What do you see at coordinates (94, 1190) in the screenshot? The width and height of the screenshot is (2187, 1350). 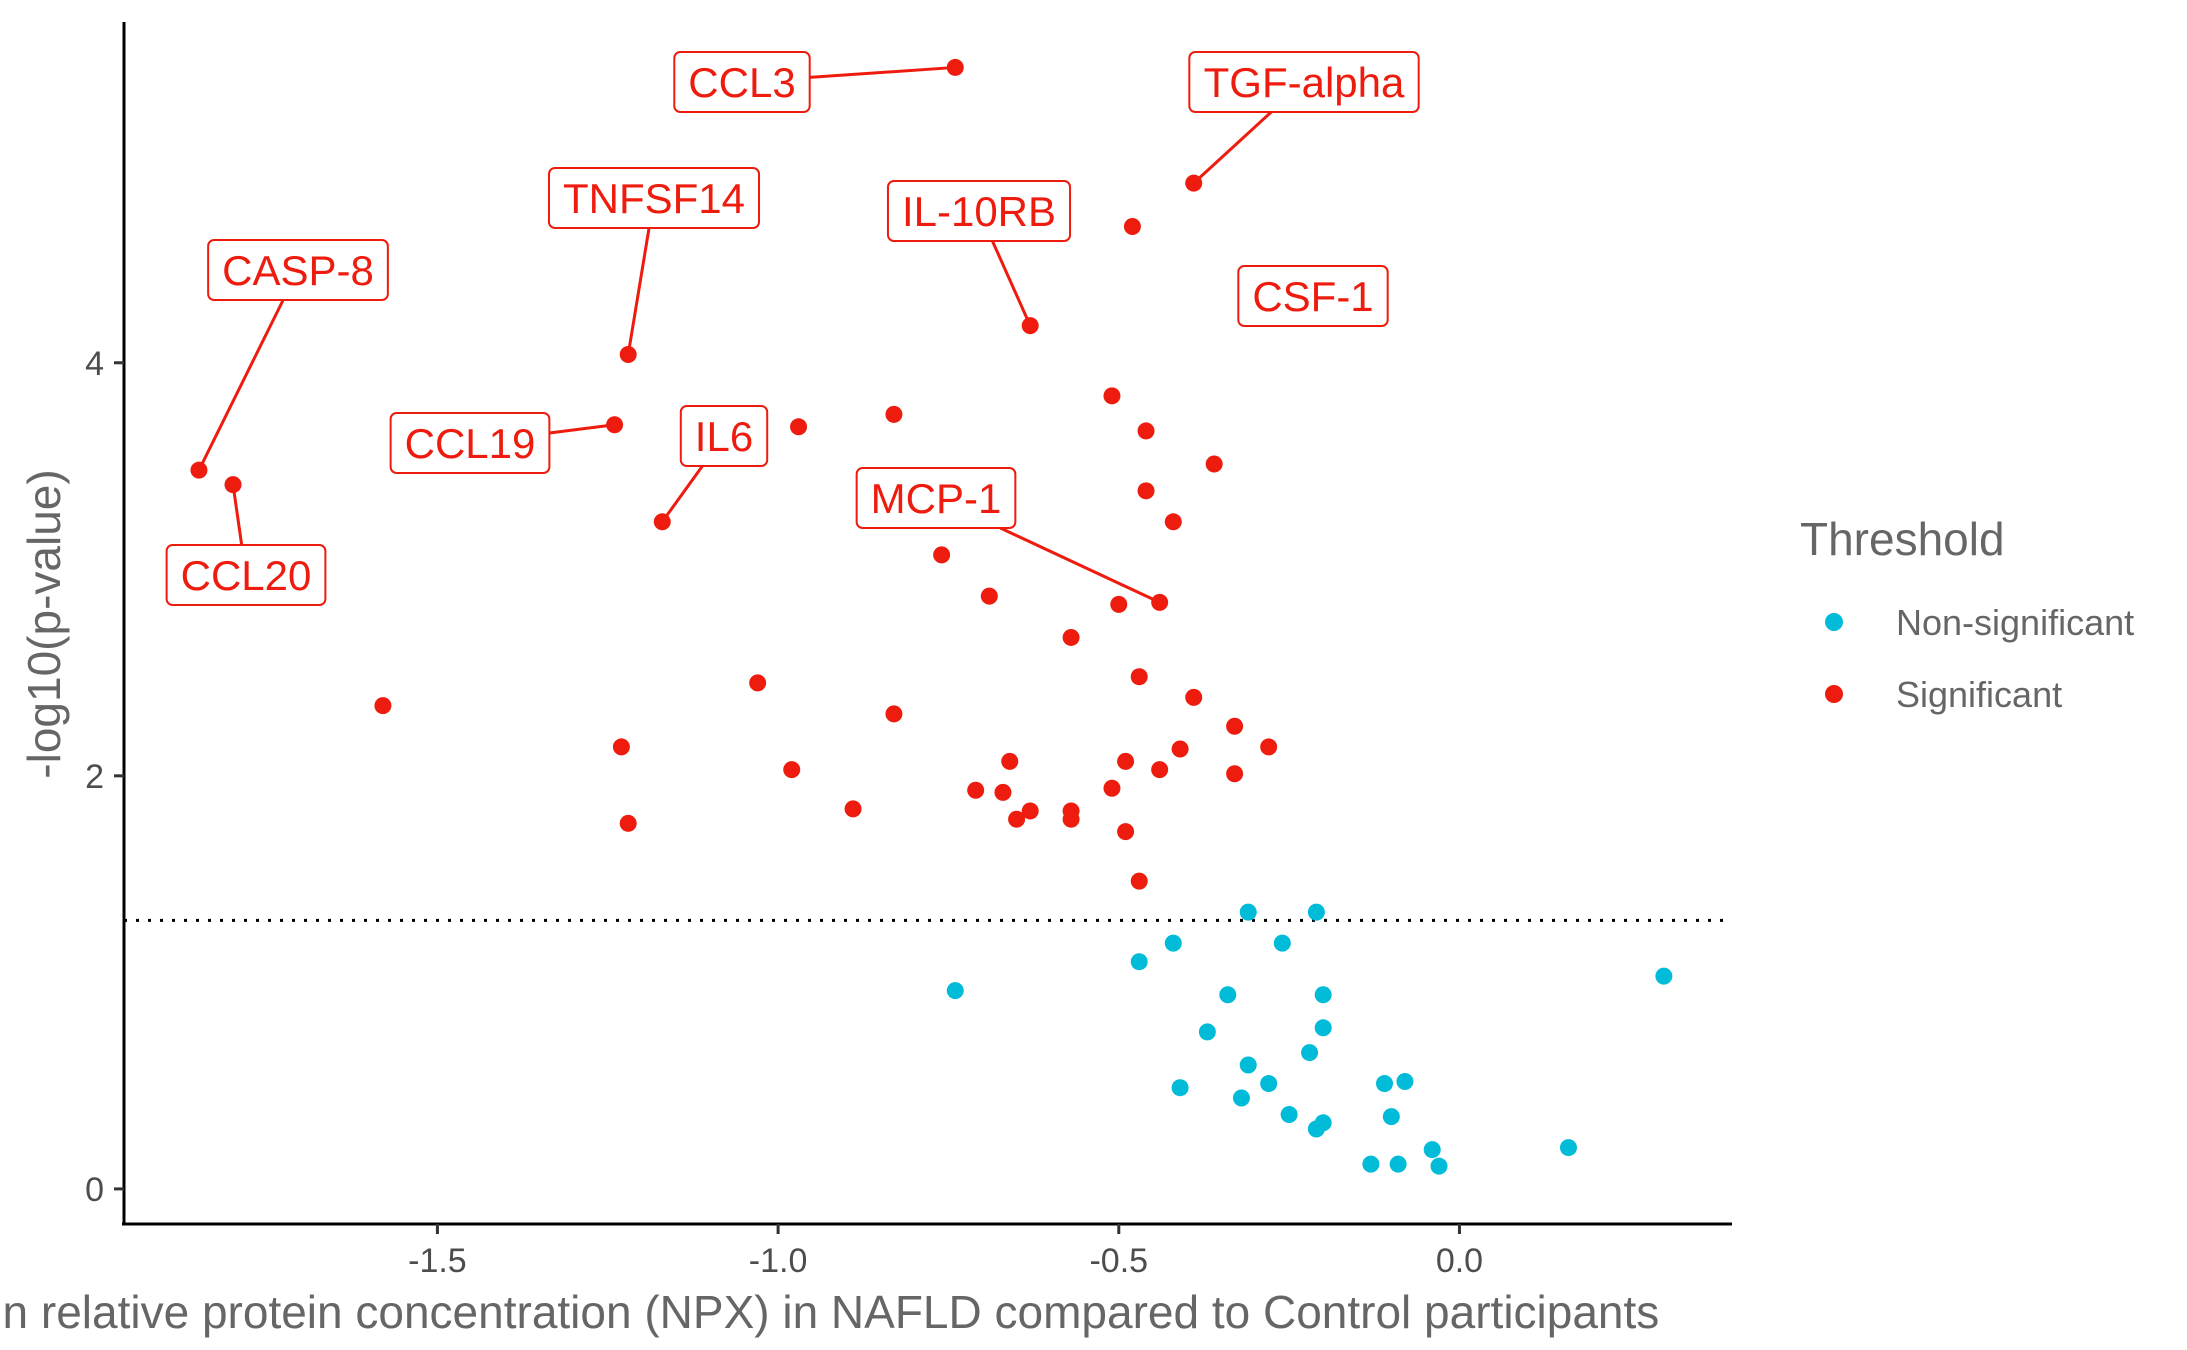 I see `y-tick-label: 0` at bounding box center [94, 1190].